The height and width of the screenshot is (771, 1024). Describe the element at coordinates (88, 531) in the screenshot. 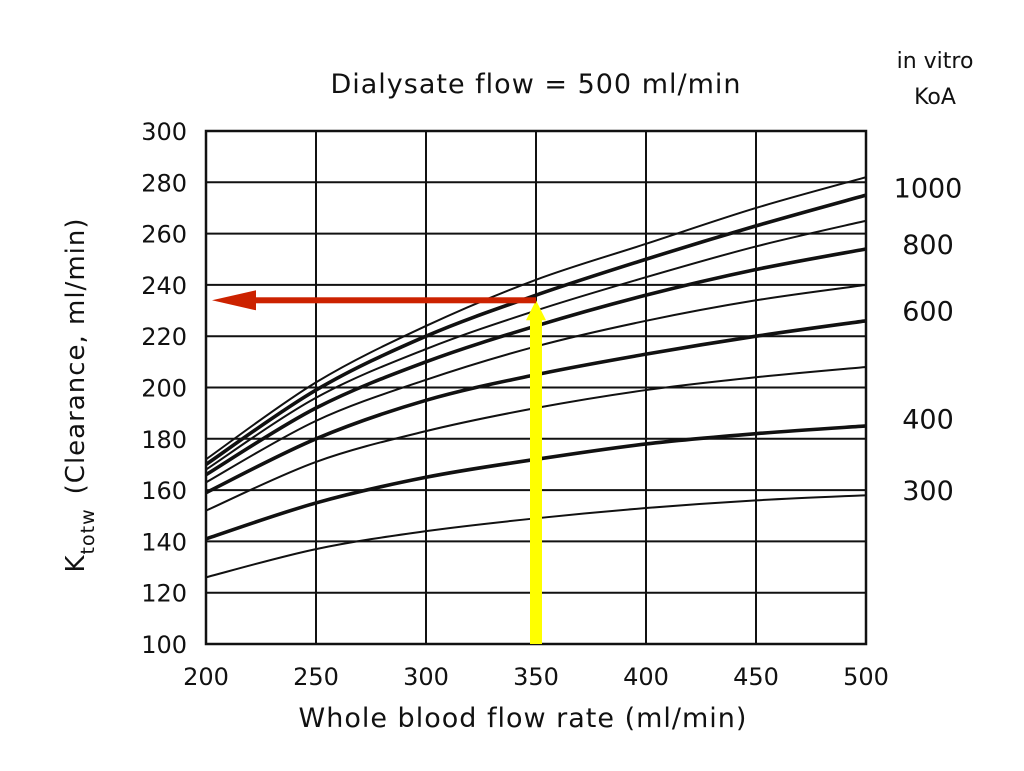

I see `y-axis-label-sub: totw` at that location.